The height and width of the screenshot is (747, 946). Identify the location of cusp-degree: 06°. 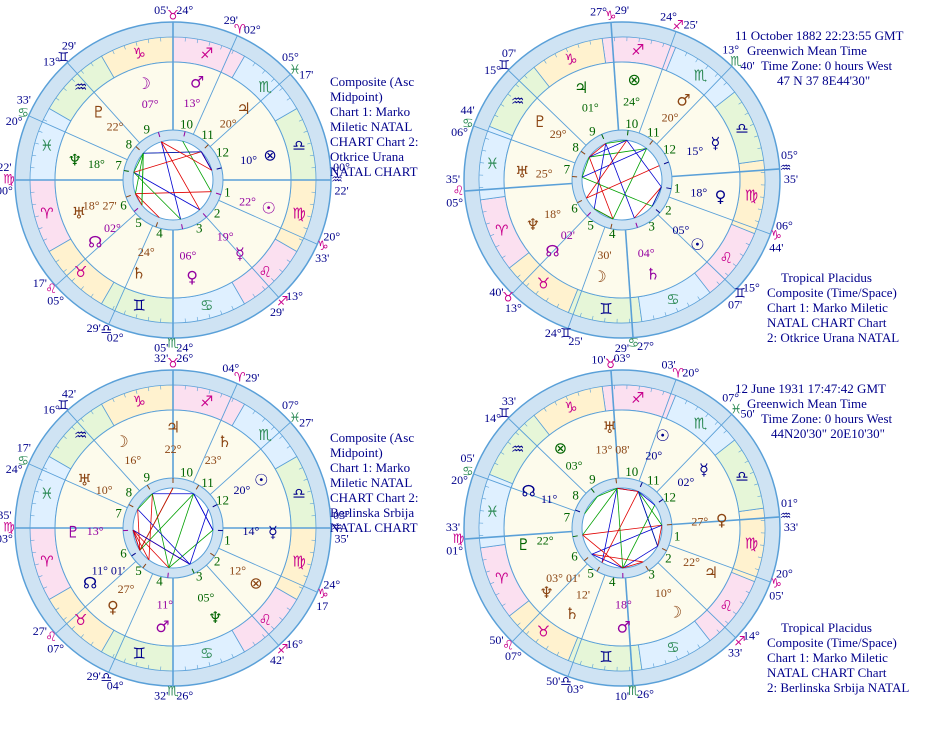
(784, 225).